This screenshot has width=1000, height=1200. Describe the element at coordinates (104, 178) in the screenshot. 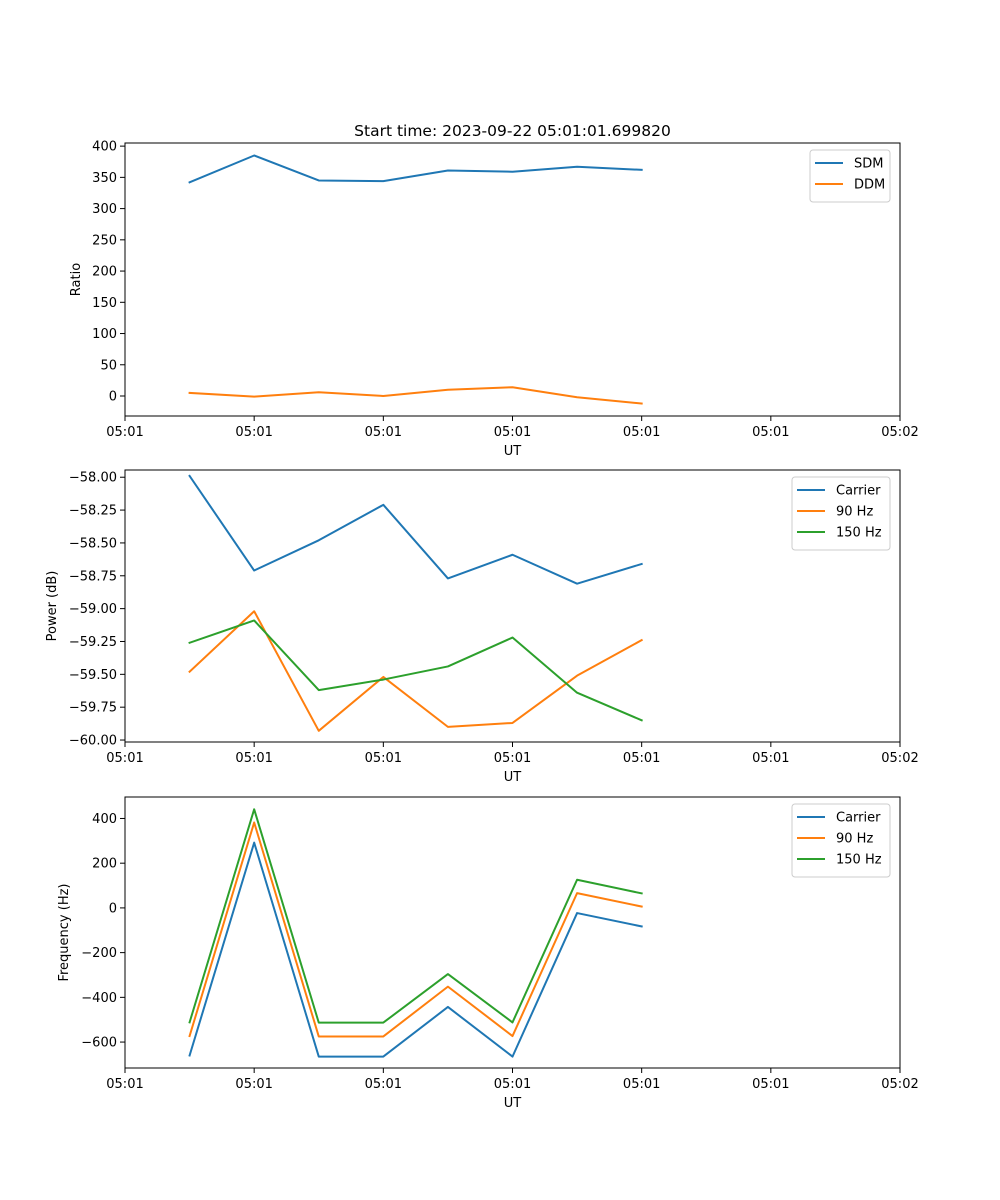

I see `y-tick-label: 350` at that location.